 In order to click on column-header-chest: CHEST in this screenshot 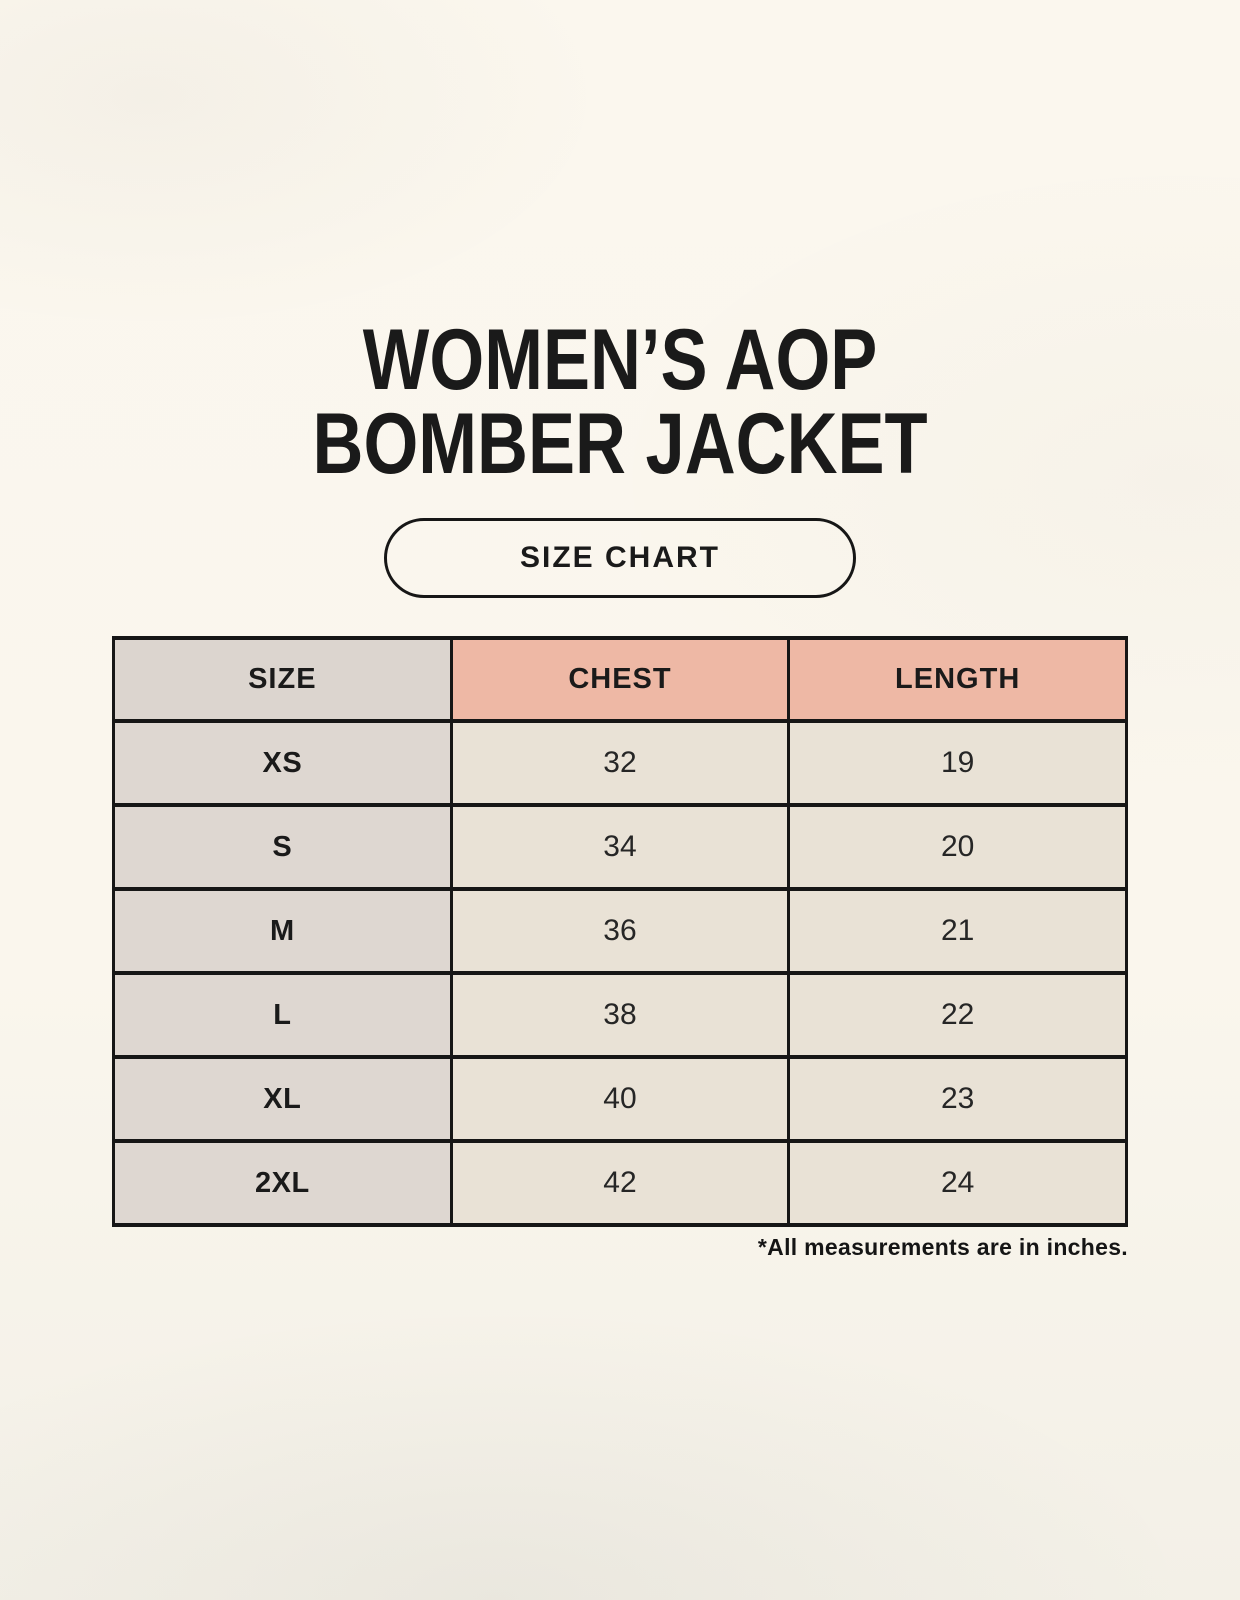, I will do `click(620, 679)`.